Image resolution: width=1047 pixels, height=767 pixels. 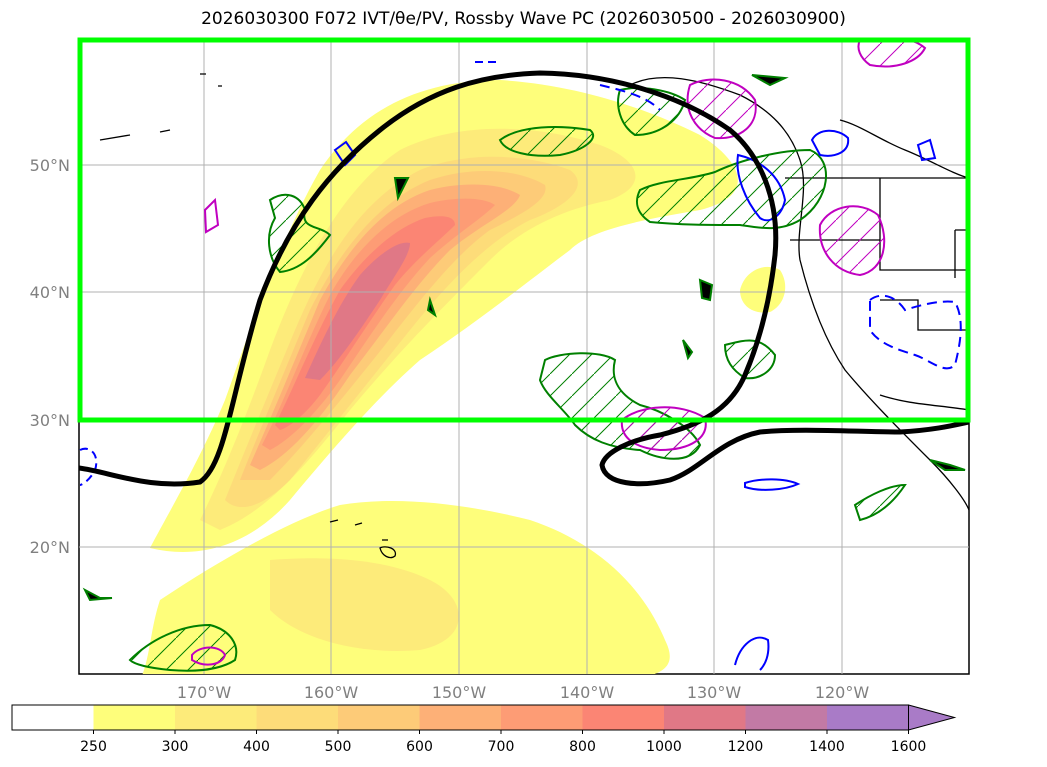 I want to click on colorbar-tick-label: 400, so click(x=256, y=747).